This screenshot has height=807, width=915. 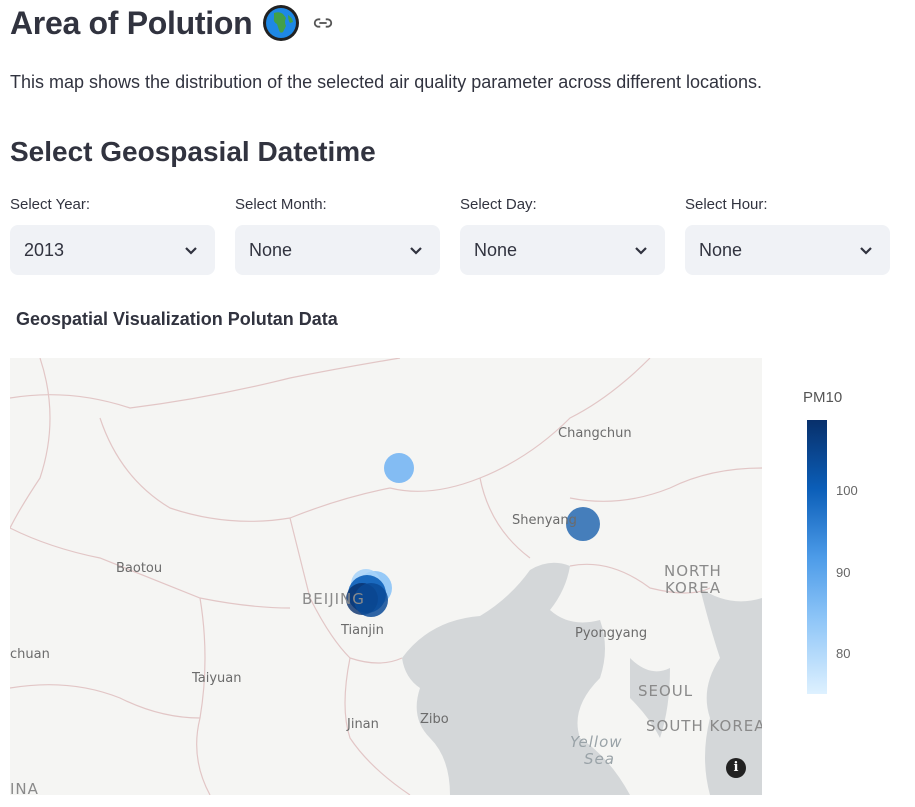 I want to click on place-label: Taiyuan, so click(x=217, y=678).